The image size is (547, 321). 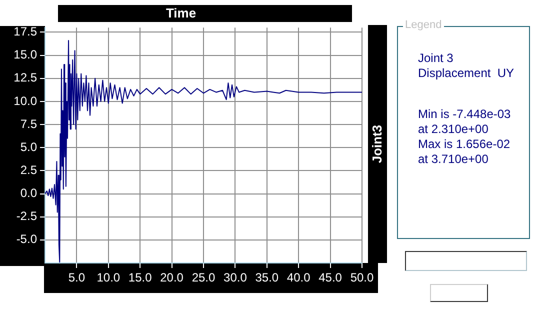 What do you see at coordinates (423, 25) in the screenshot?
I see `legend-title: Legend` at bounding box center [423, 25].